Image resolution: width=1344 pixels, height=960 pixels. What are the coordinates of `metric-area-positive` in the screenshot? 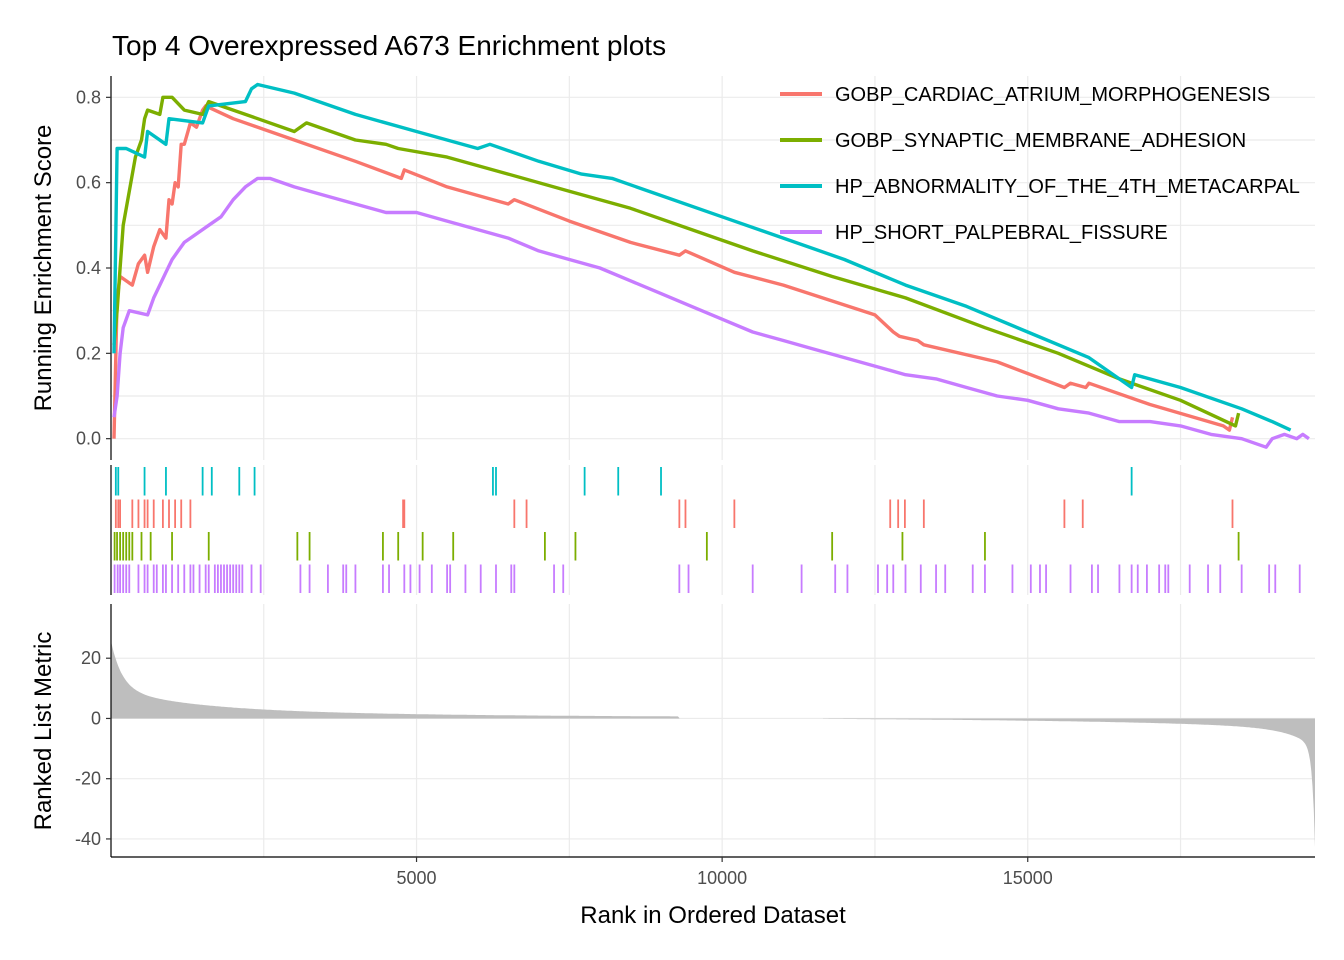 It's located at (395, 680).